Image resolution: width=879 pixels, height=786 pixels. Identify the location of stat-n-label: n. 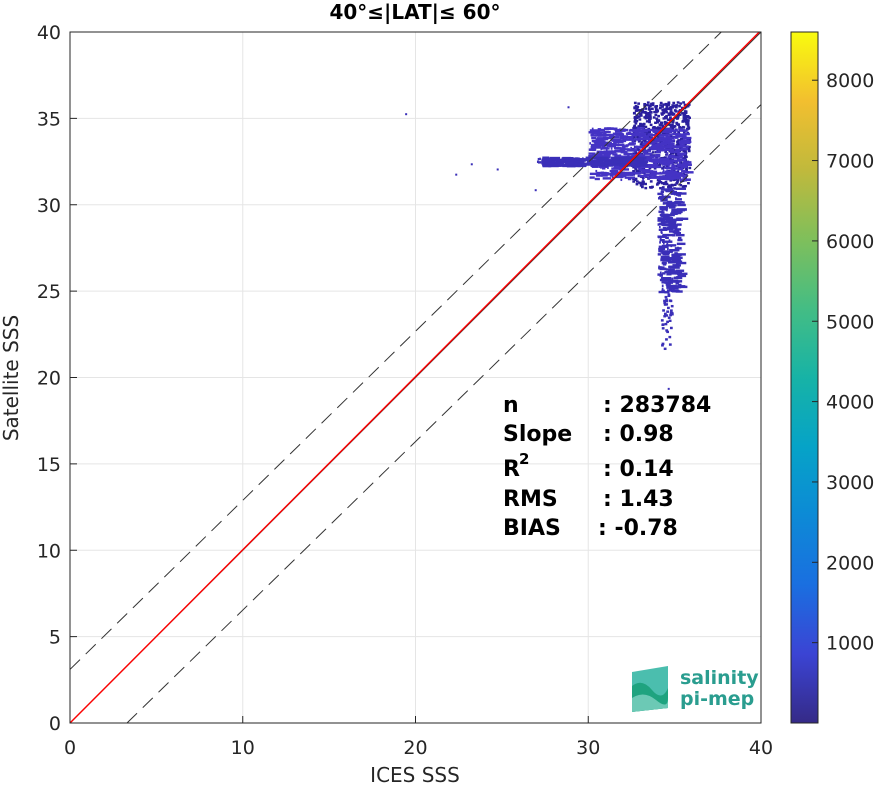
(511, 405).